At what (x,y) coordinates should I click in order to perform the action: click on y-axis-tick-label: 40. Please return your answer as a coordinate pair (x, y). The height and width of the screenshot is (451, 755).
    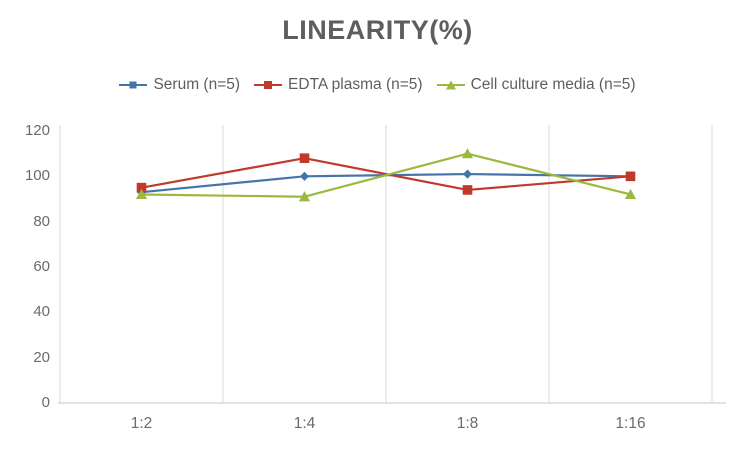
    Looking at the image, I should click on (41, 312).